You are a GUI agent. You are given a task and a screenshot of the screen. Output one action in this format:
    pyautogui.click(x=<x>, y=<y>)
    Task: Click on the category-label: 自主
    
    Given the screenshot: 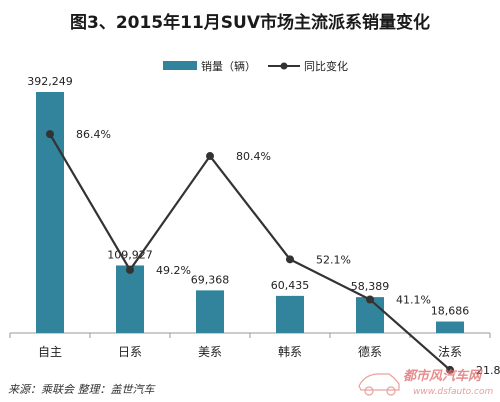 What is the action you would take?
    pyautogui.click(x=50, y=352)
    